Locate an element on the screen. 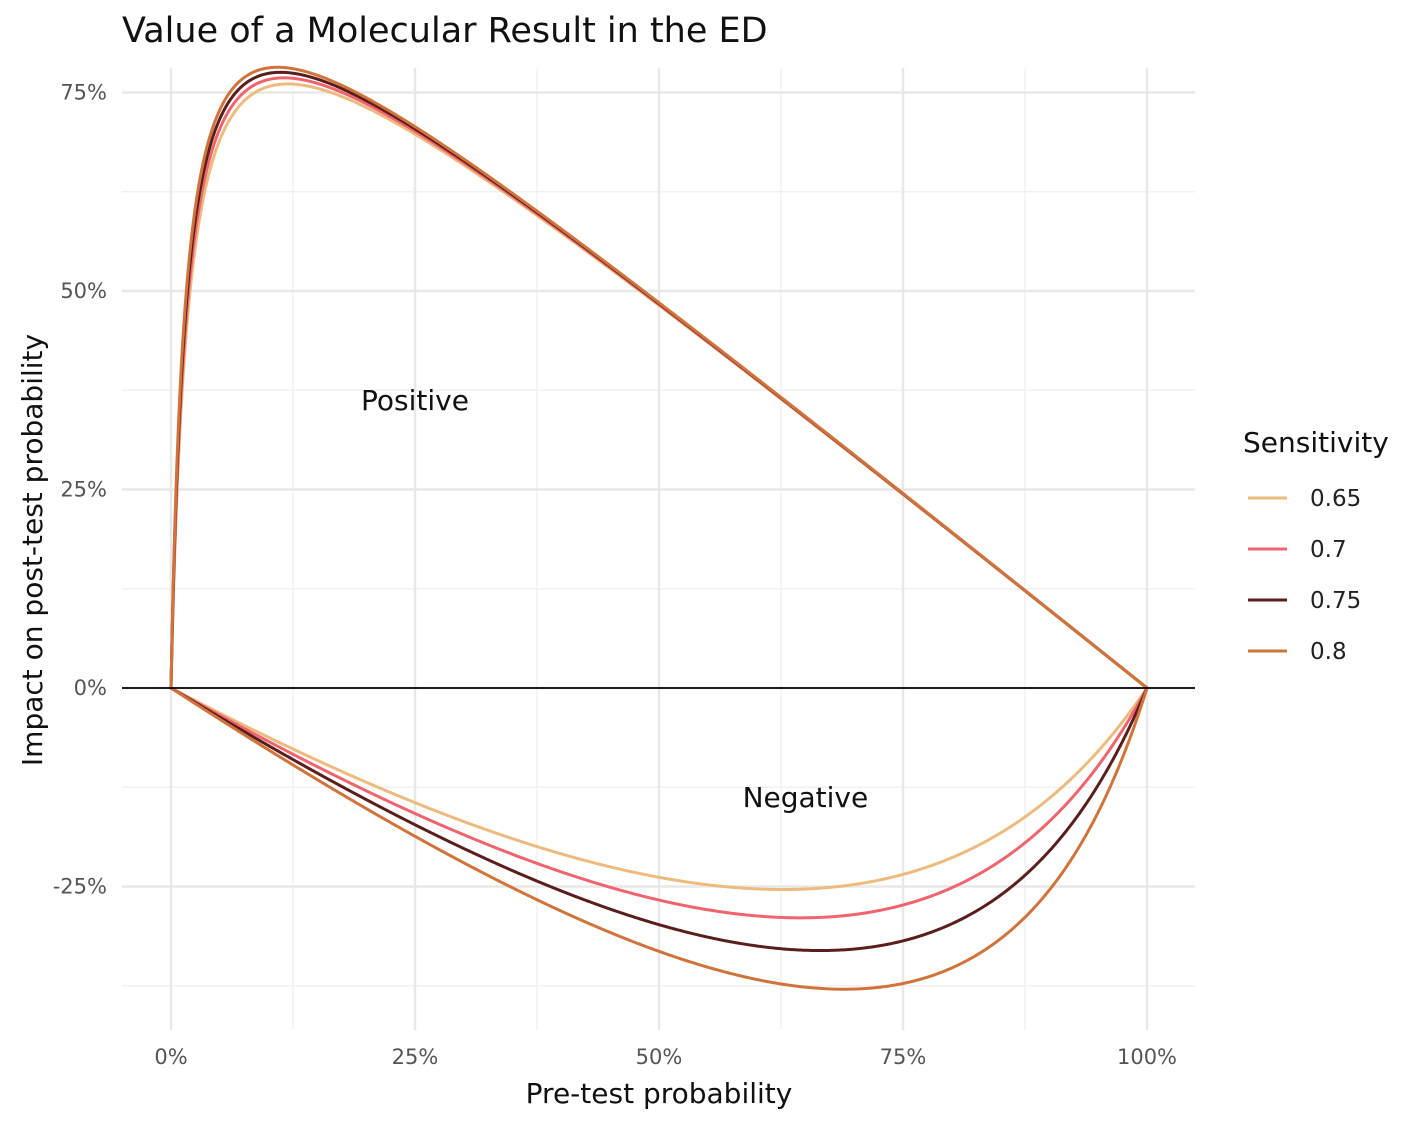  legend-label-0.75: 0.75 is located at coordinates (1335, 601).